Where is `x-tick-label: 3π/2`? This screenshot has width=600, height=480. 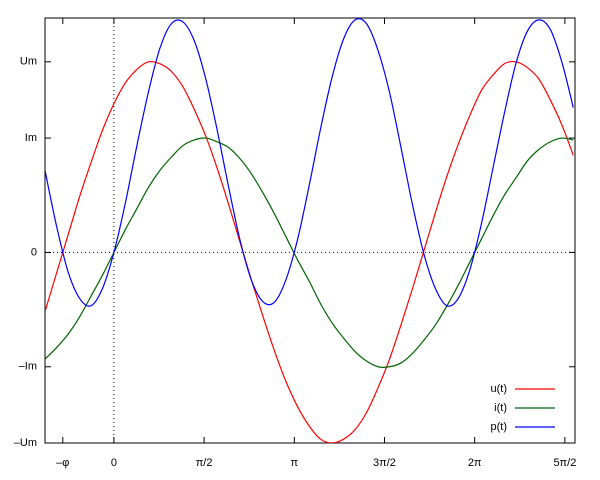
x-tick-label: 3π/2 is located at coordinates (384, 463).